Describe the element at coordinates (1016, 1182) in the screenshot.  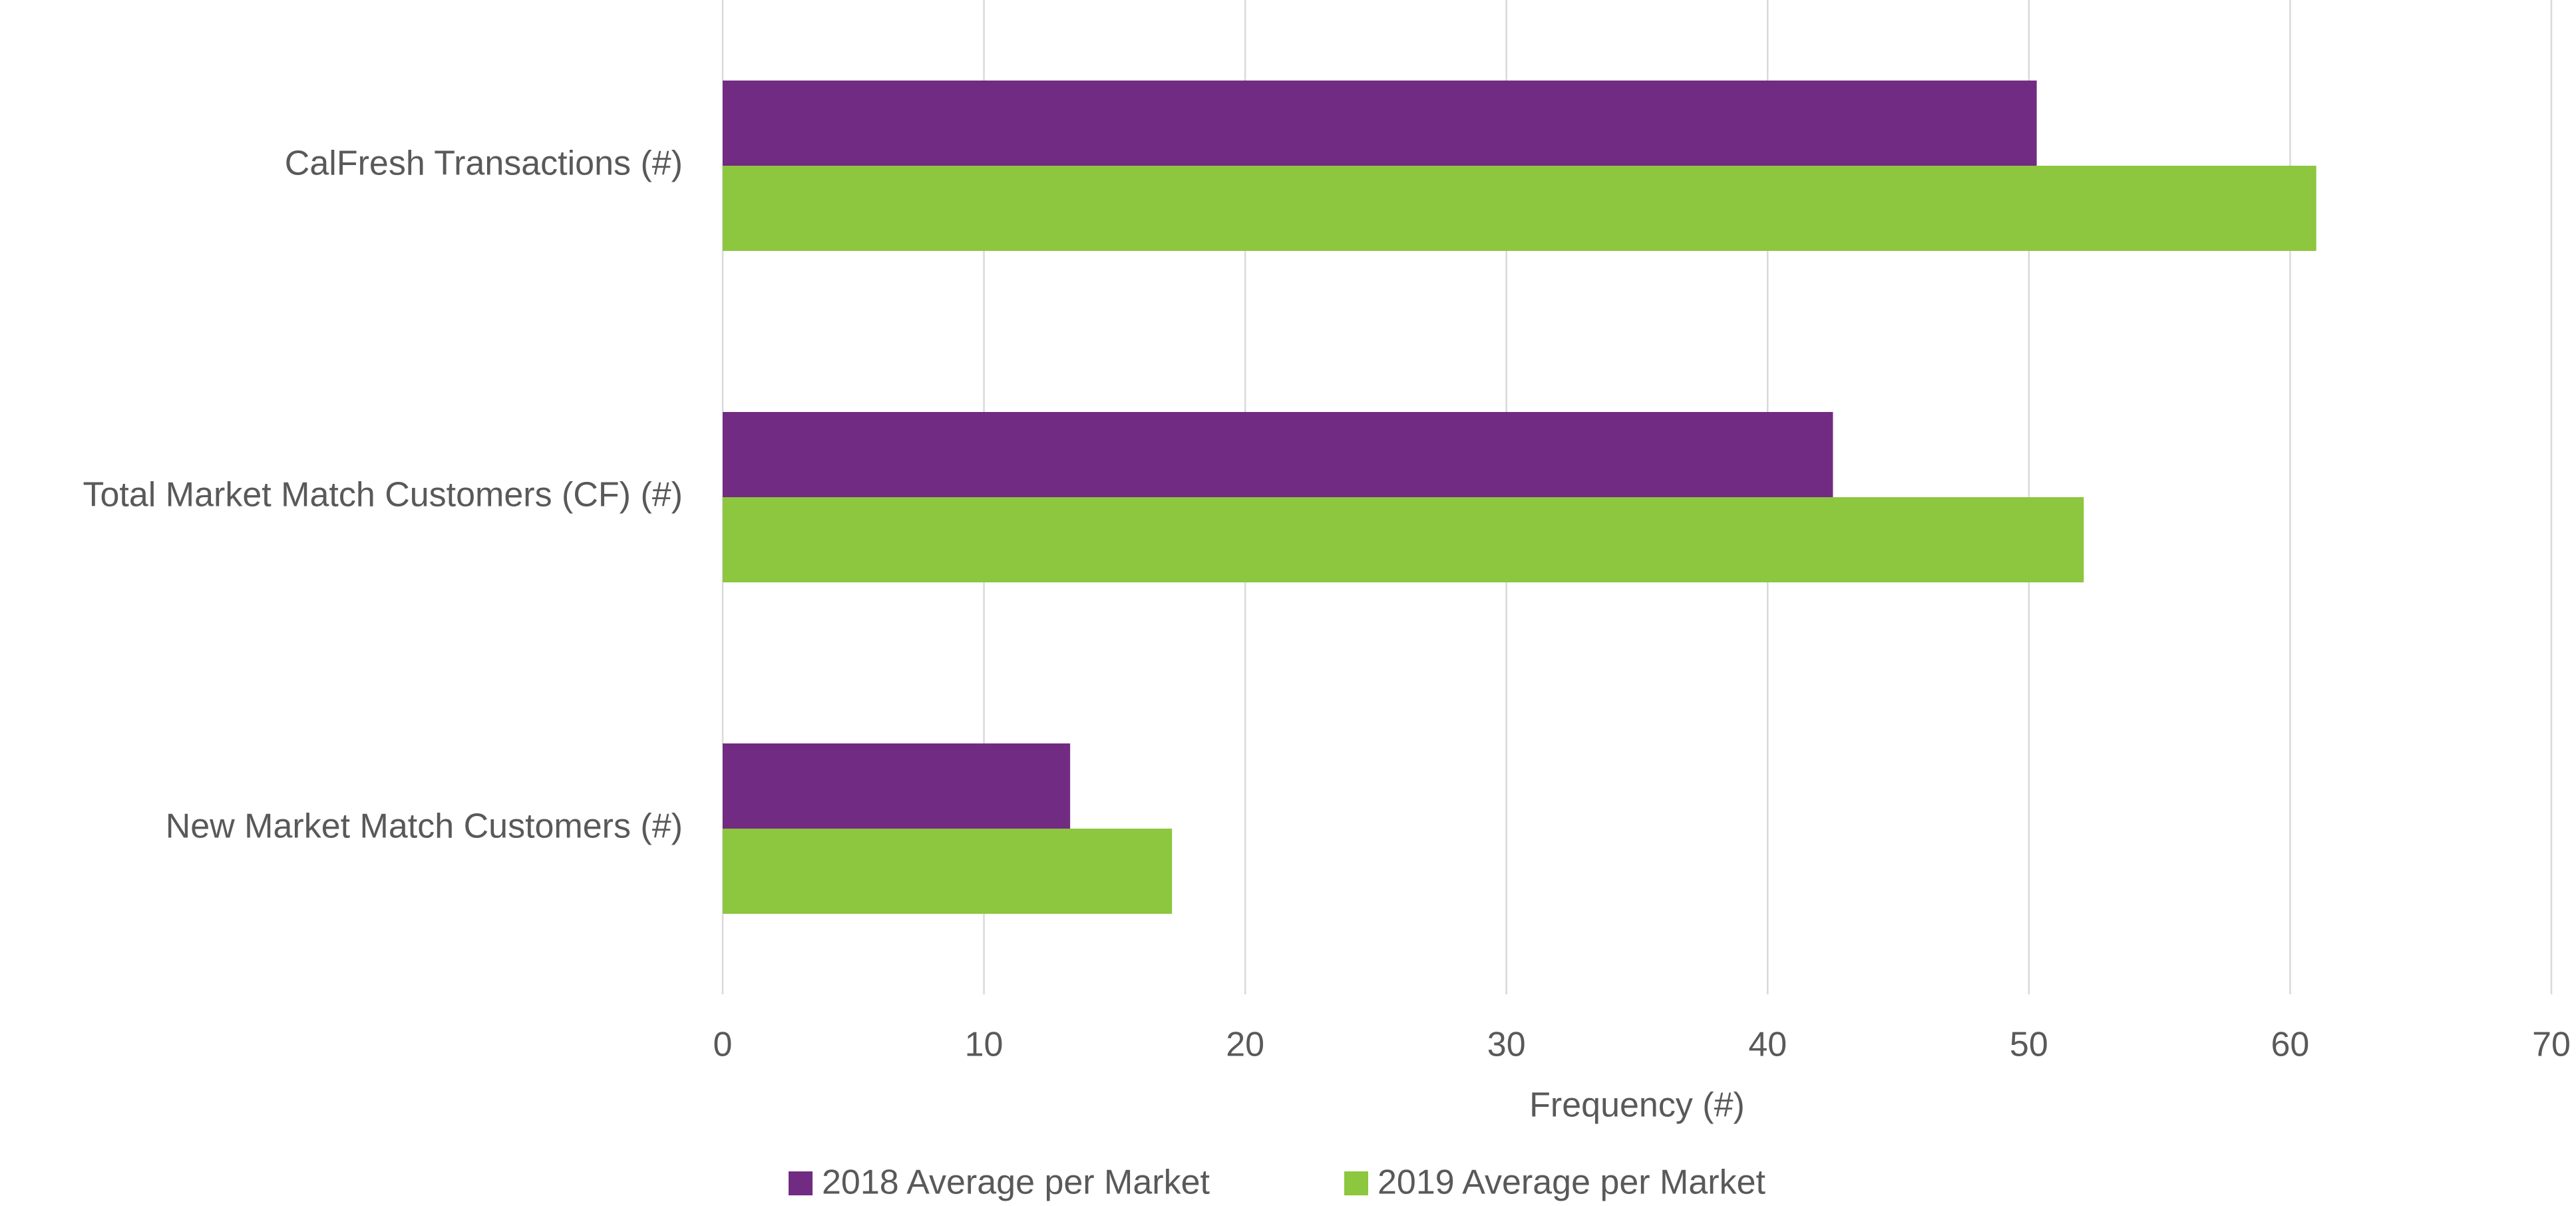
I see `legend-label: 2018 Average per Market` at that location.